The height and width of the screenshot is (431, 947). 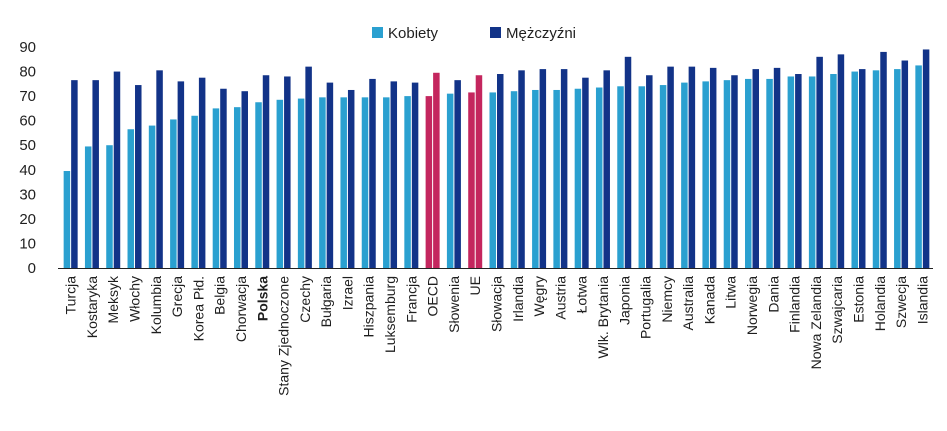 I want to click on x-category-label: Stany Zjednoczone, so click(x=284, y=336).